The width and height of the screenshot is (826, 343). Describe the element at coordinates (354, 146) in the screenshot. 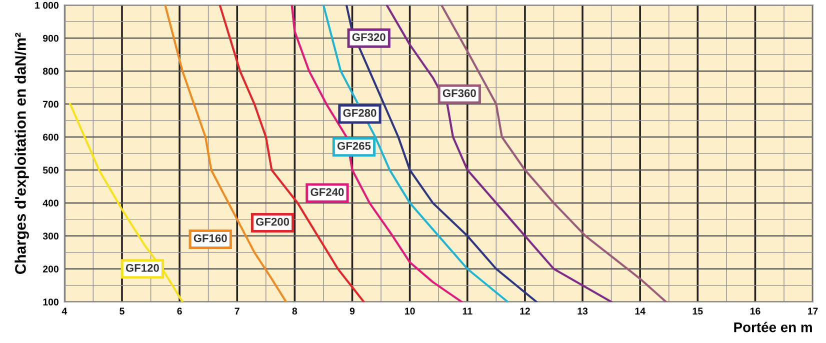

I see `series-label: GF265` at that location.